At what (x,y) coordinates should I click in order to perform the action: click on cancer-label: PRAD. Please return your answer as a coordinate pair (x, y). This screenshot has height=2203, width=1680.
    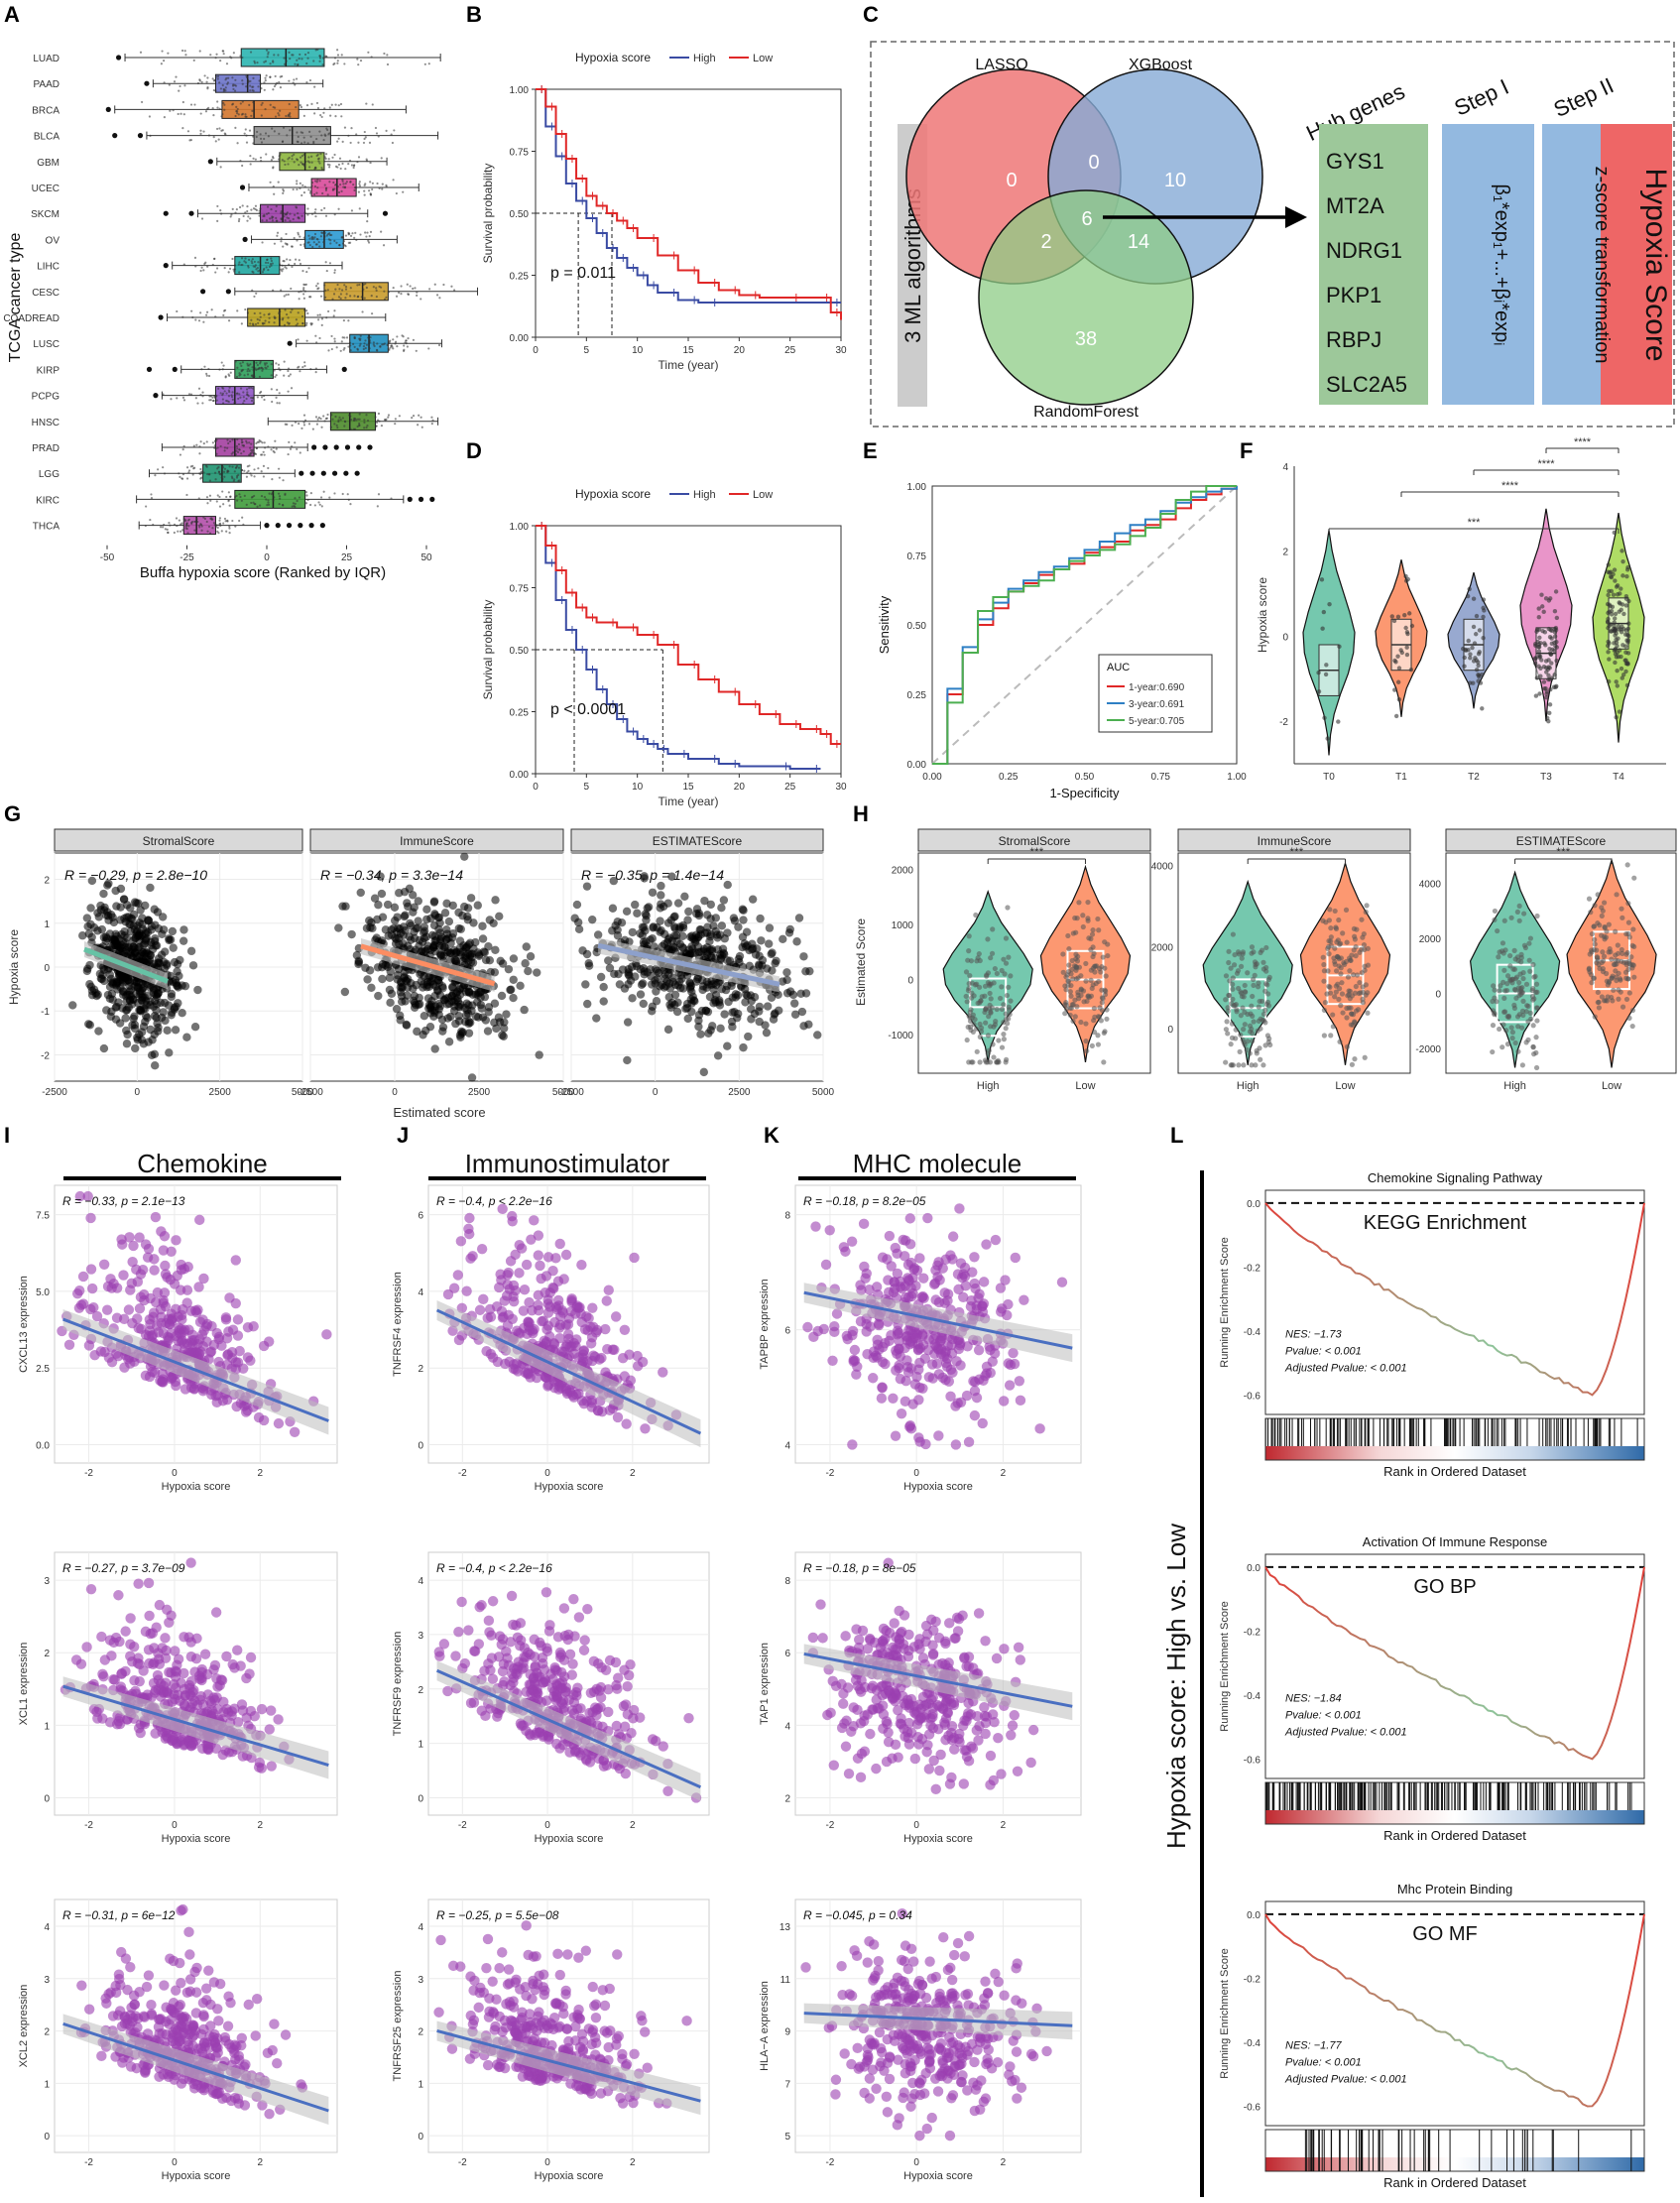
    Looking at the image, I should click on (46, 448).